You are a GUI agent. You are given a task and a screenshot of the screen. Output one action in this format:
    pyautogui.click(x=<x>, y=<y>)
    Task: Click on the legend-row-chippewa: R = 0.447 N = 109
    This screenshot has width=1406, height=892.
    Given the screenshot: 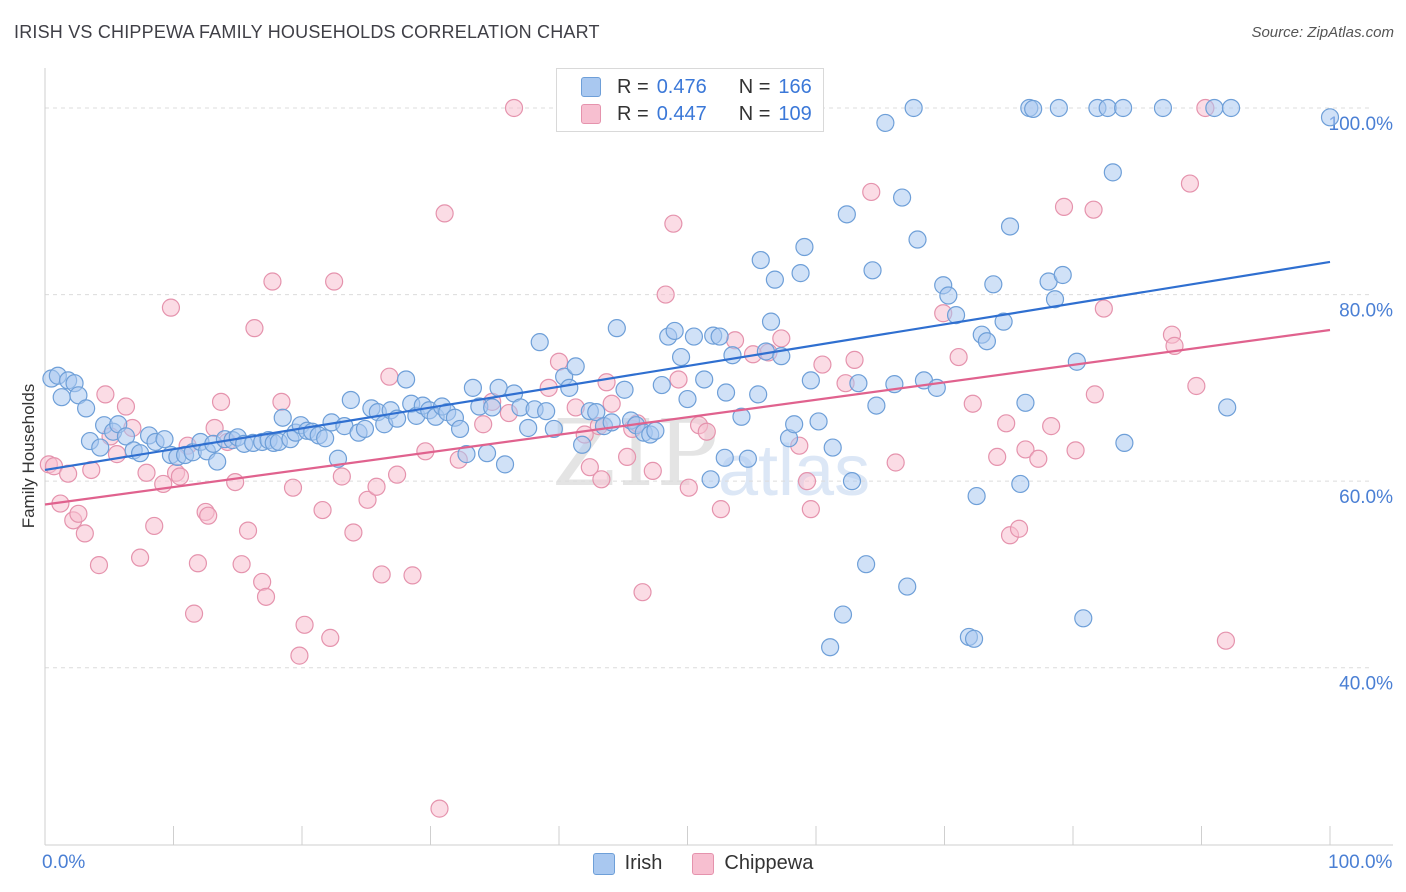 What is the action you would take?
    pyautogui.click(x=696, y=114)
    